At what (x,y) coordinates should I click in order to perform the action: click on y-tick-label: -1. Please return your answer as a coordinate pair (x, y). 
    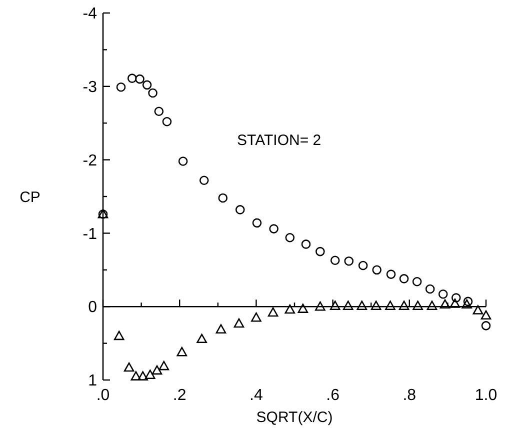
    Looking at the image, I should click on (90, 234).